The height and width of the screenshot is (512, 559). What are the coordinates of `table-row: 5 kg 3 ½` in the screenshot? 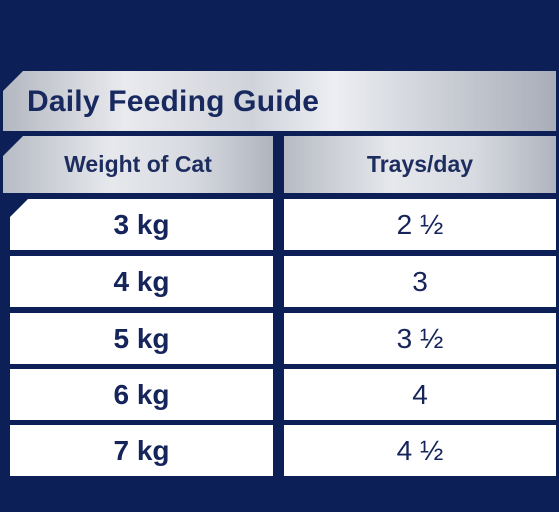 It's located at (279, 338).